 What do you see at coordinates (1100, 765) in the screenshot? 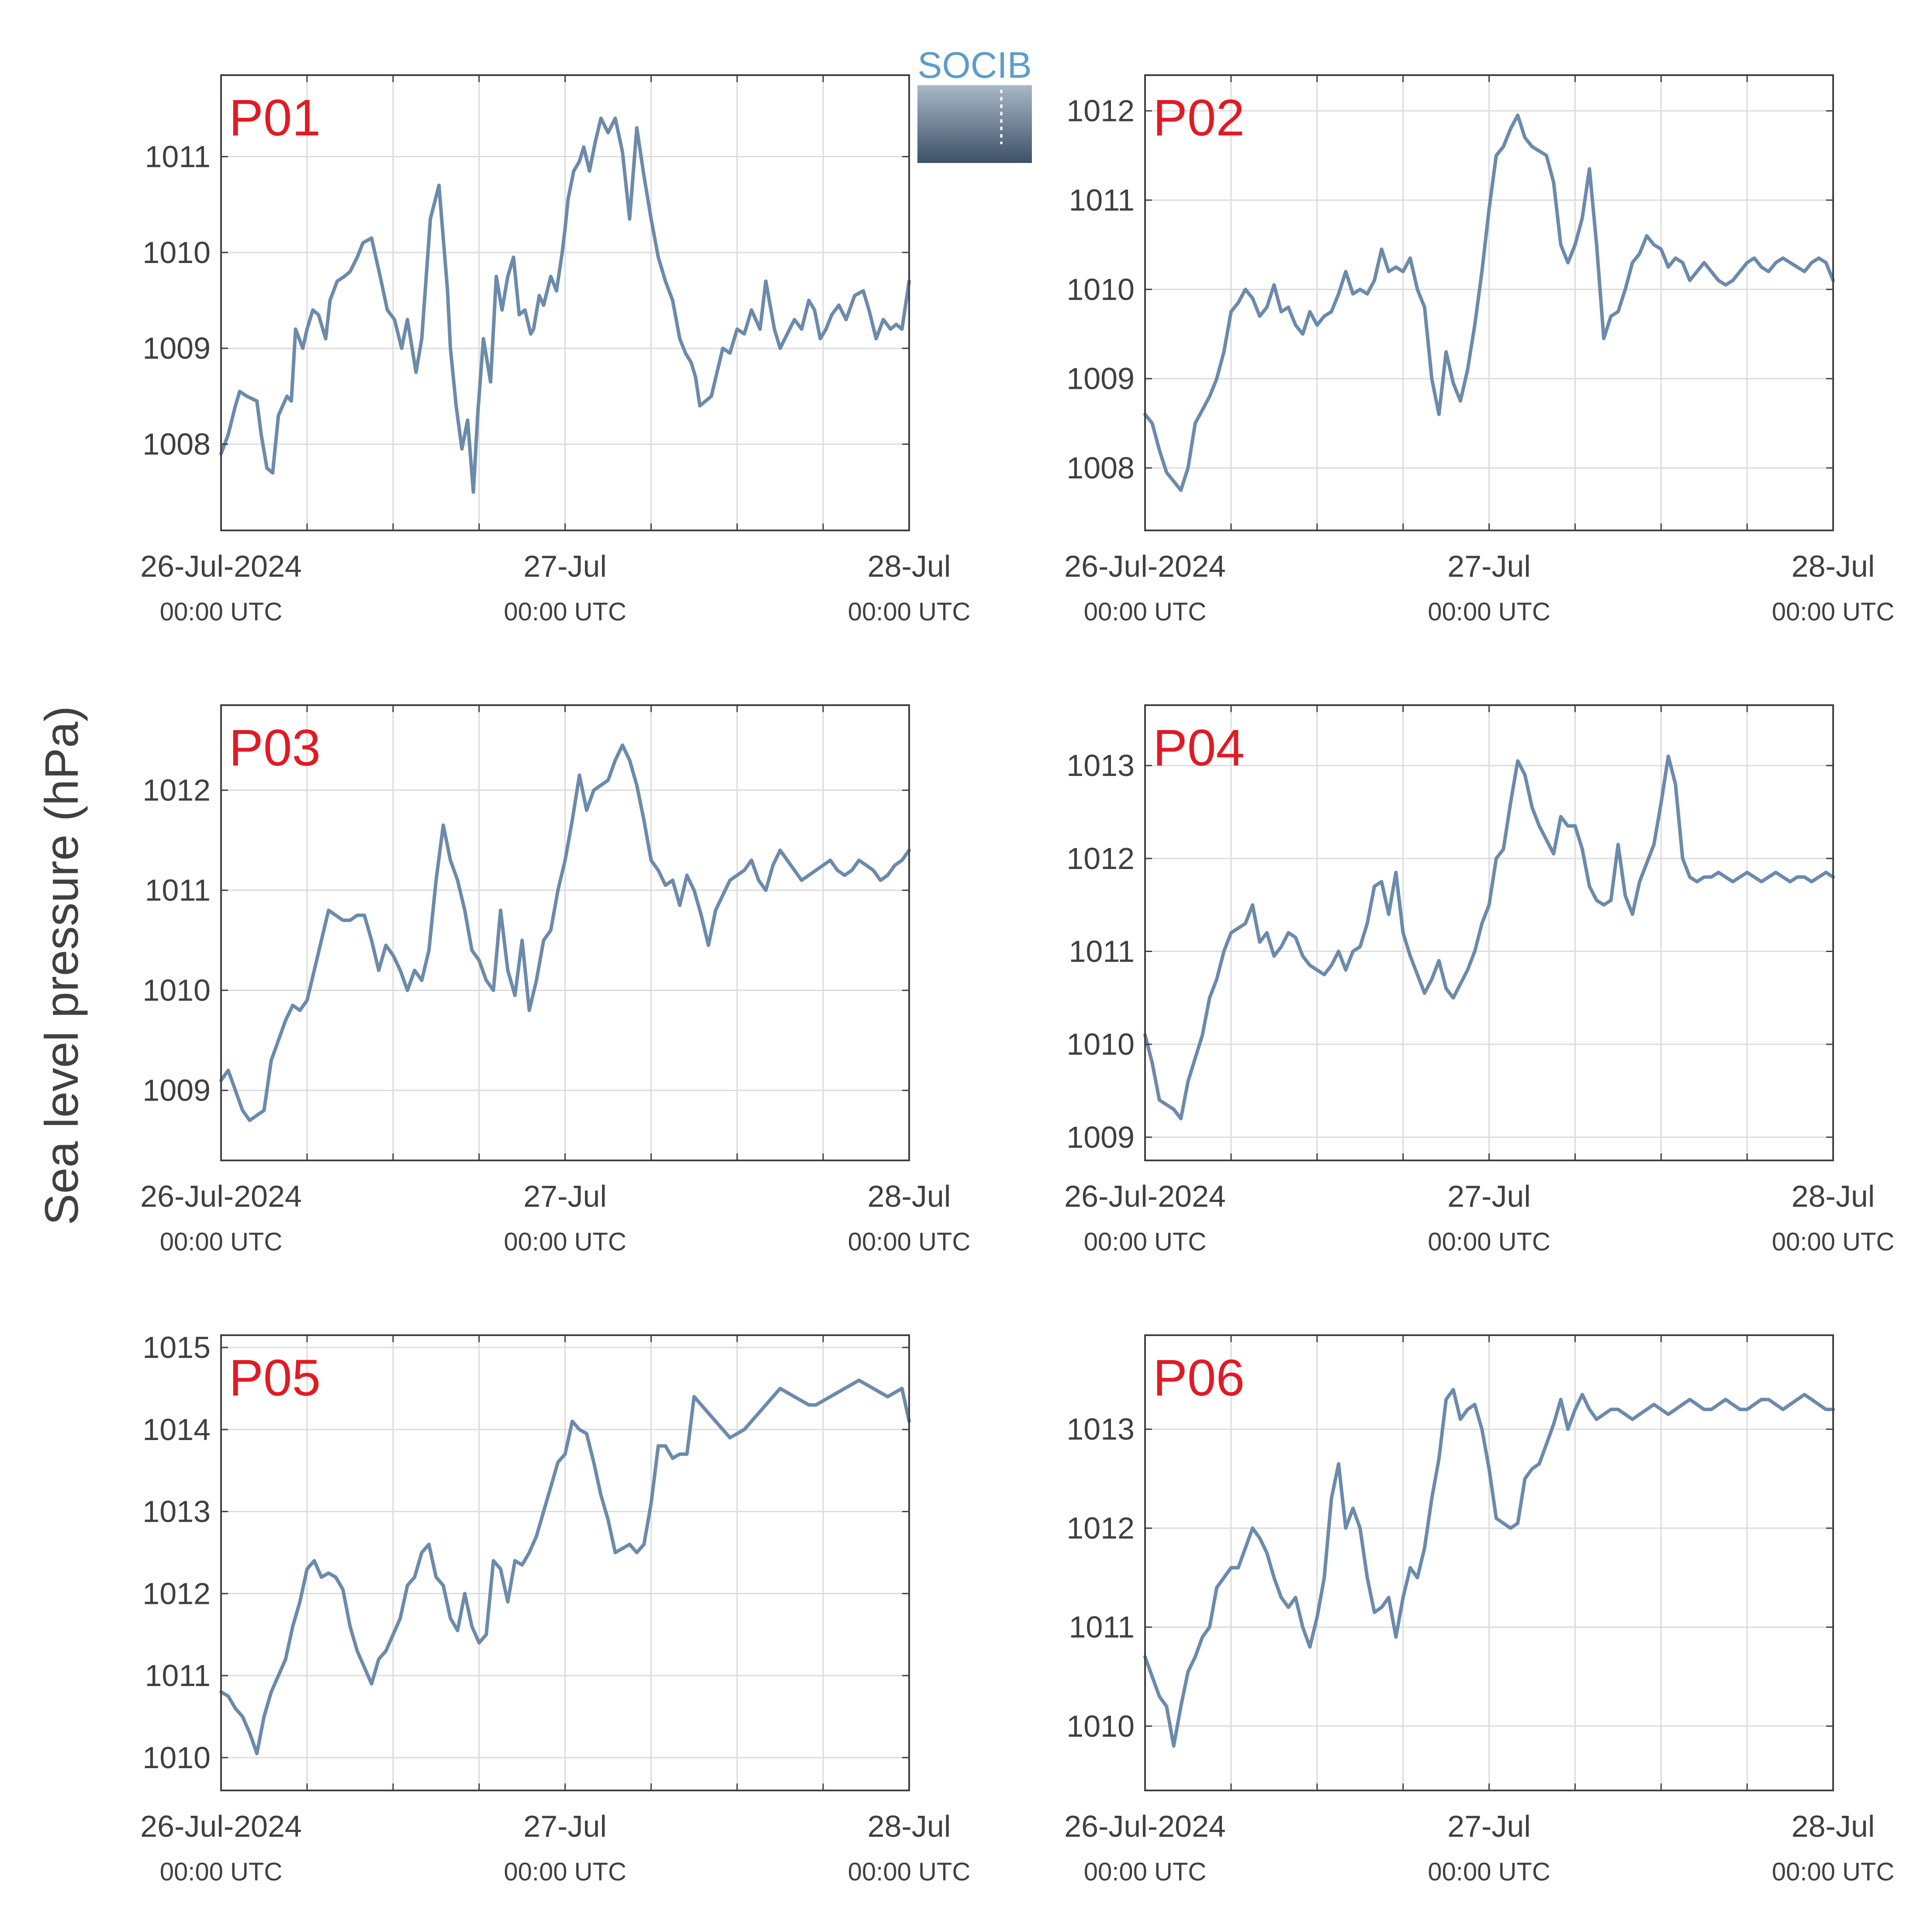
I see `chart-p04-y-tick-label: 1013` at bounding box center [1100, 765].